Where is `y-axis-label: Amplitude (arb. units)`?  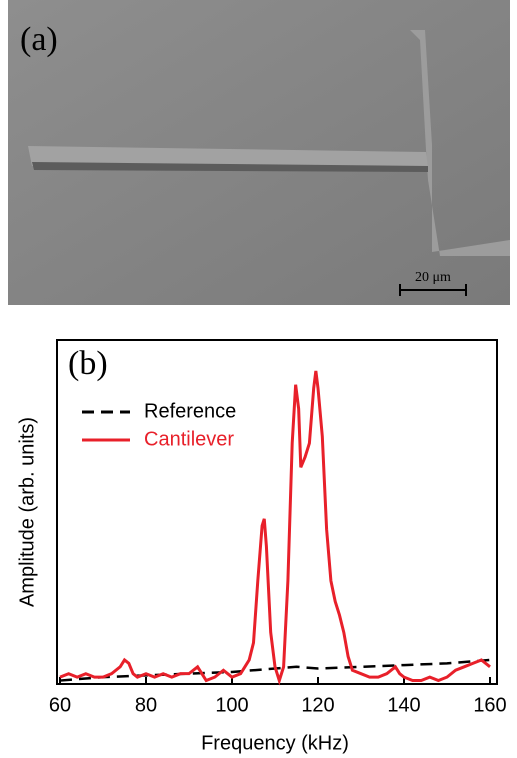
y-axis-label: Amplitude (arb. units) is located at coordinates (27, 512).